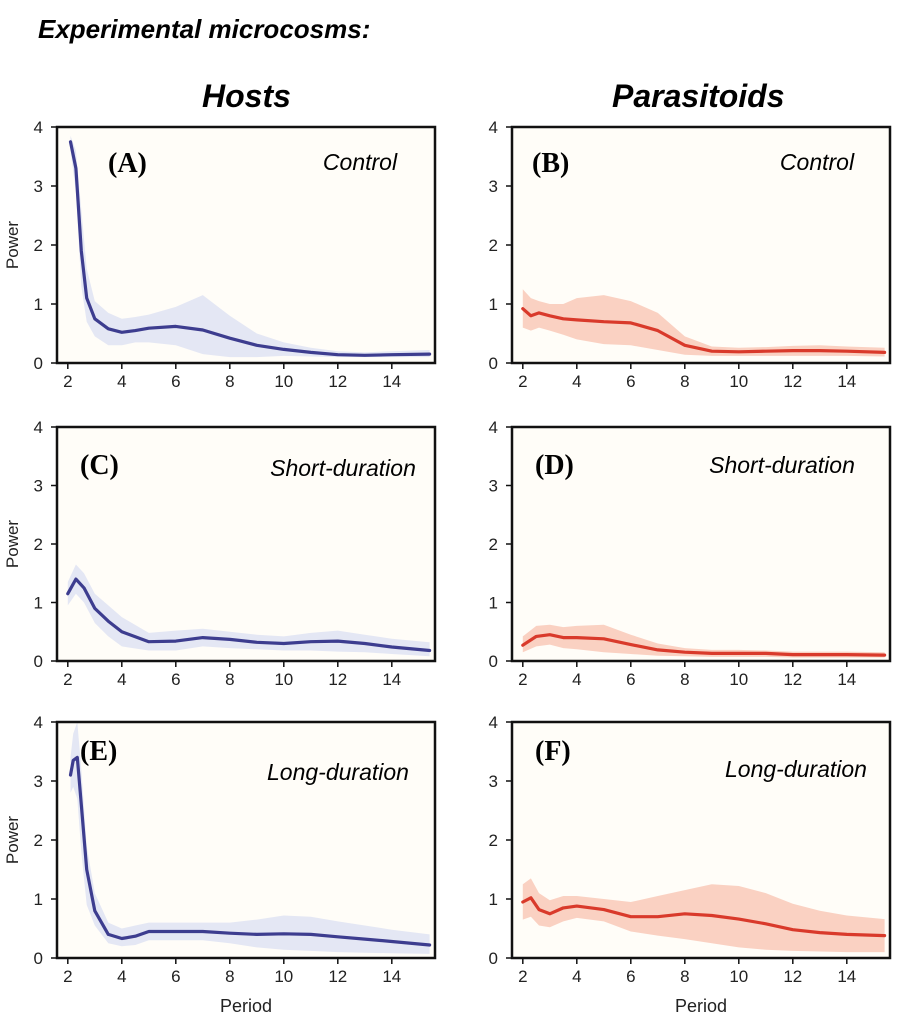 The width and height of the screenshot is (906, 1019). I want to click on panel-background, so click(246, 840).